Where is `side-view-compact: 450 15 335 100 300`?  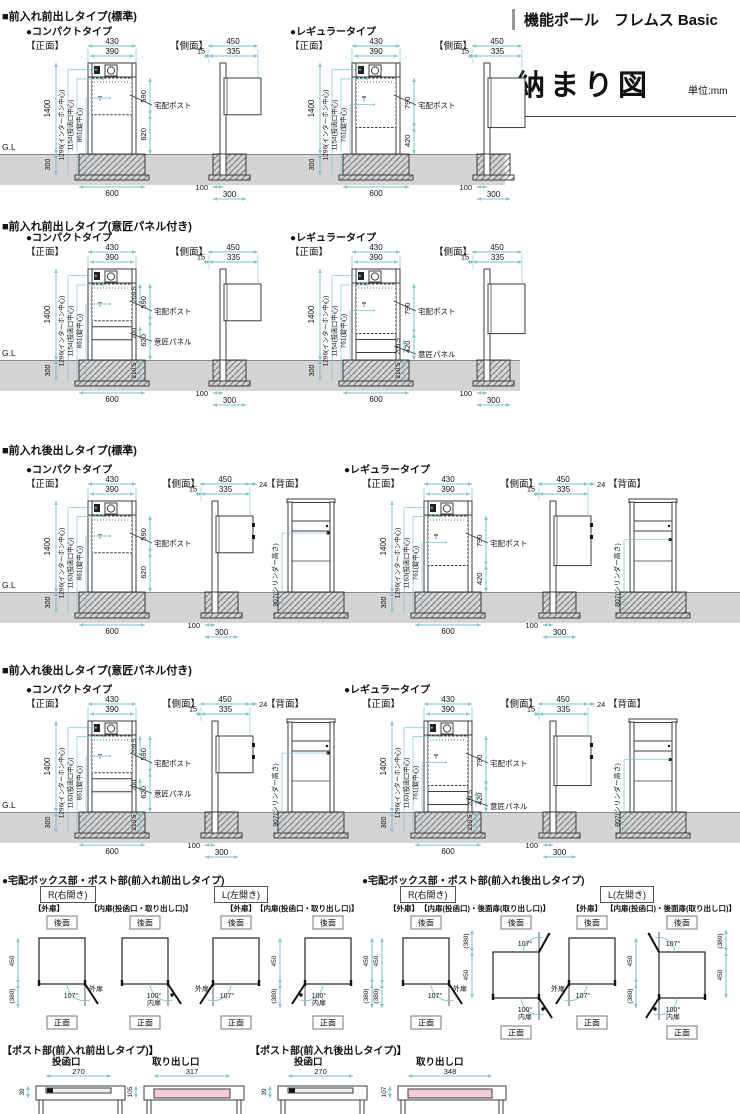 side-view-compact: 450 15 335 100 300 is located at coordinates (228, 325).